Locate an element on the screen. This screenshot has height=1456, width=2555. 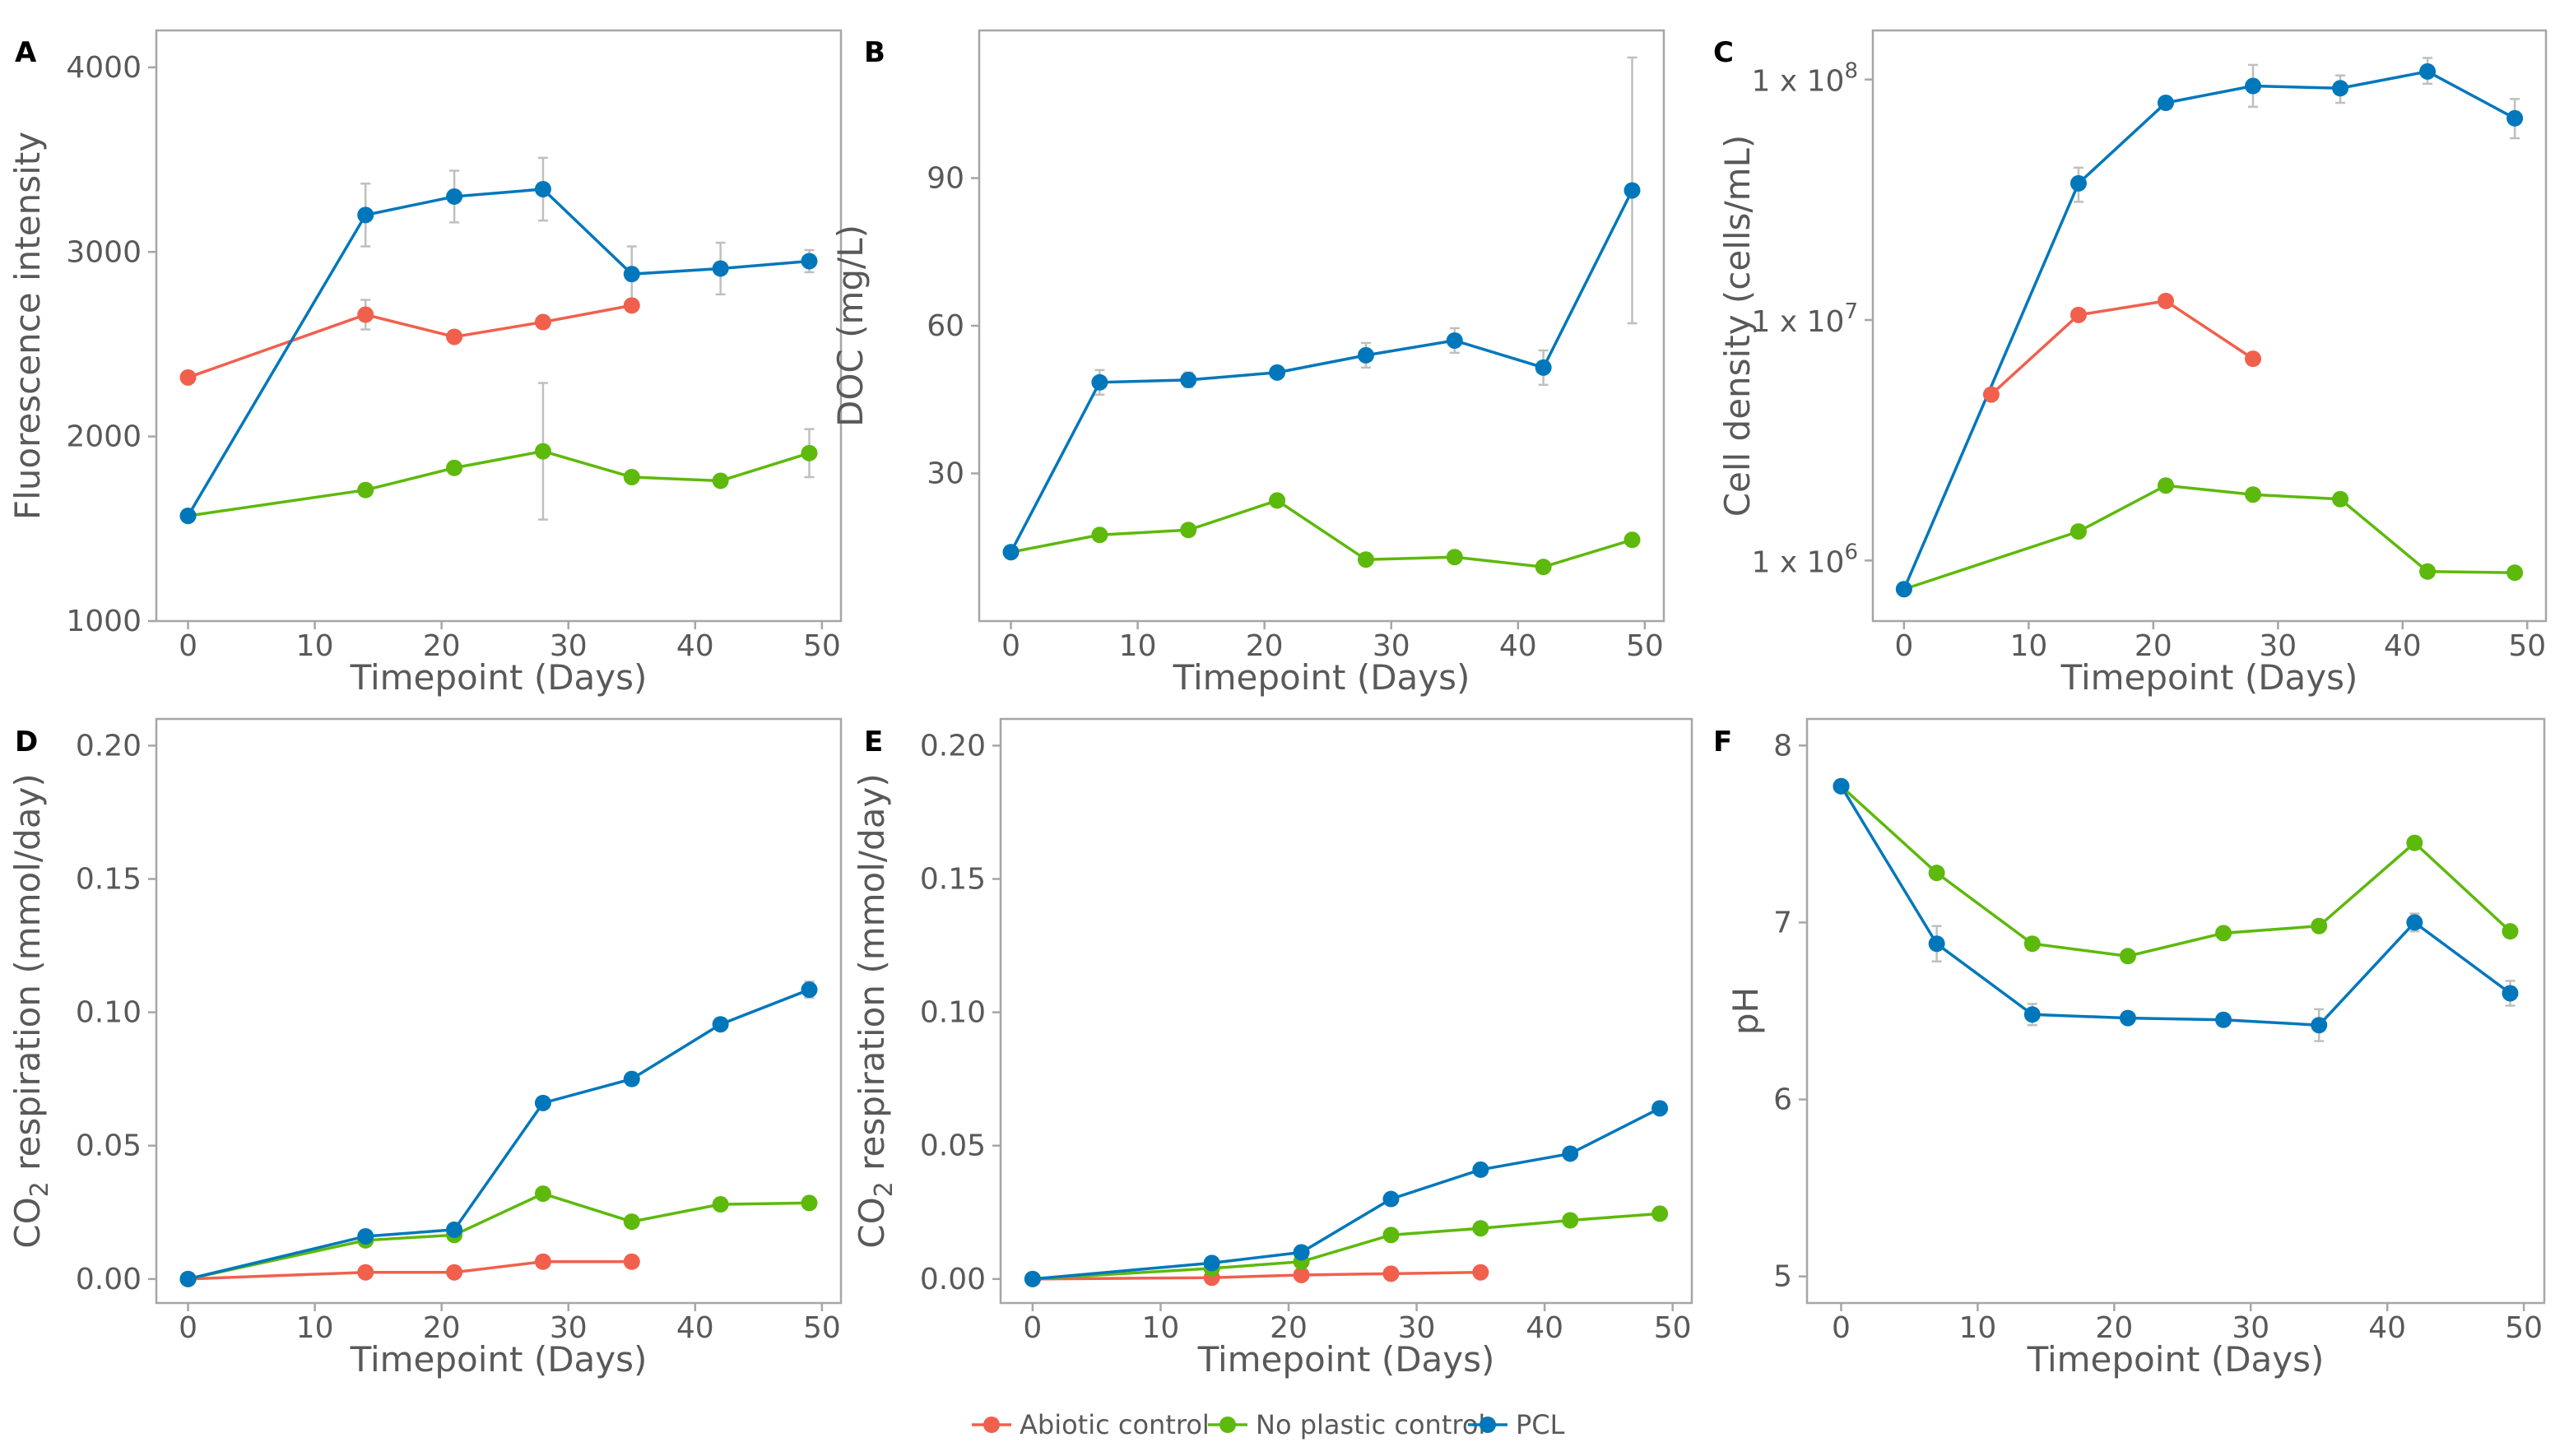
y-tick-label: 4000 is located at coordinates (104, 68).